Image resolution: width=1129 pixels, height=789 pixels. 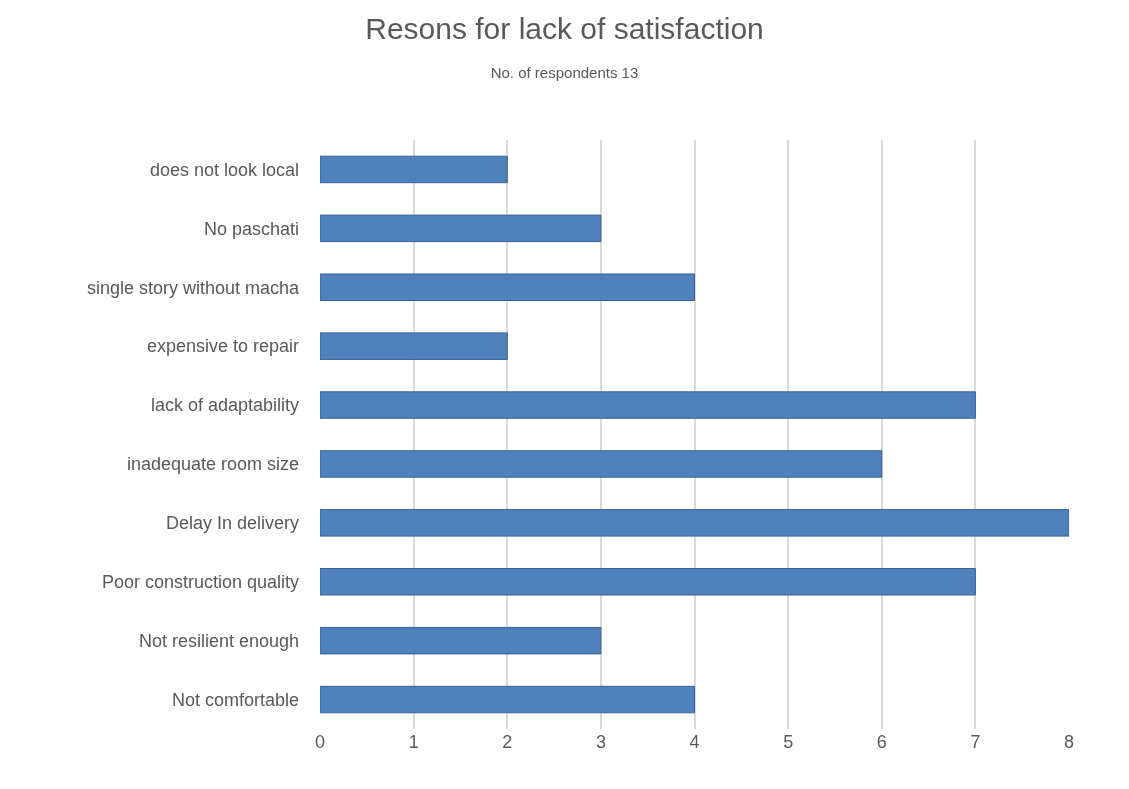 I want to click on x-tick-label: 2, so click(x=507, y=742).